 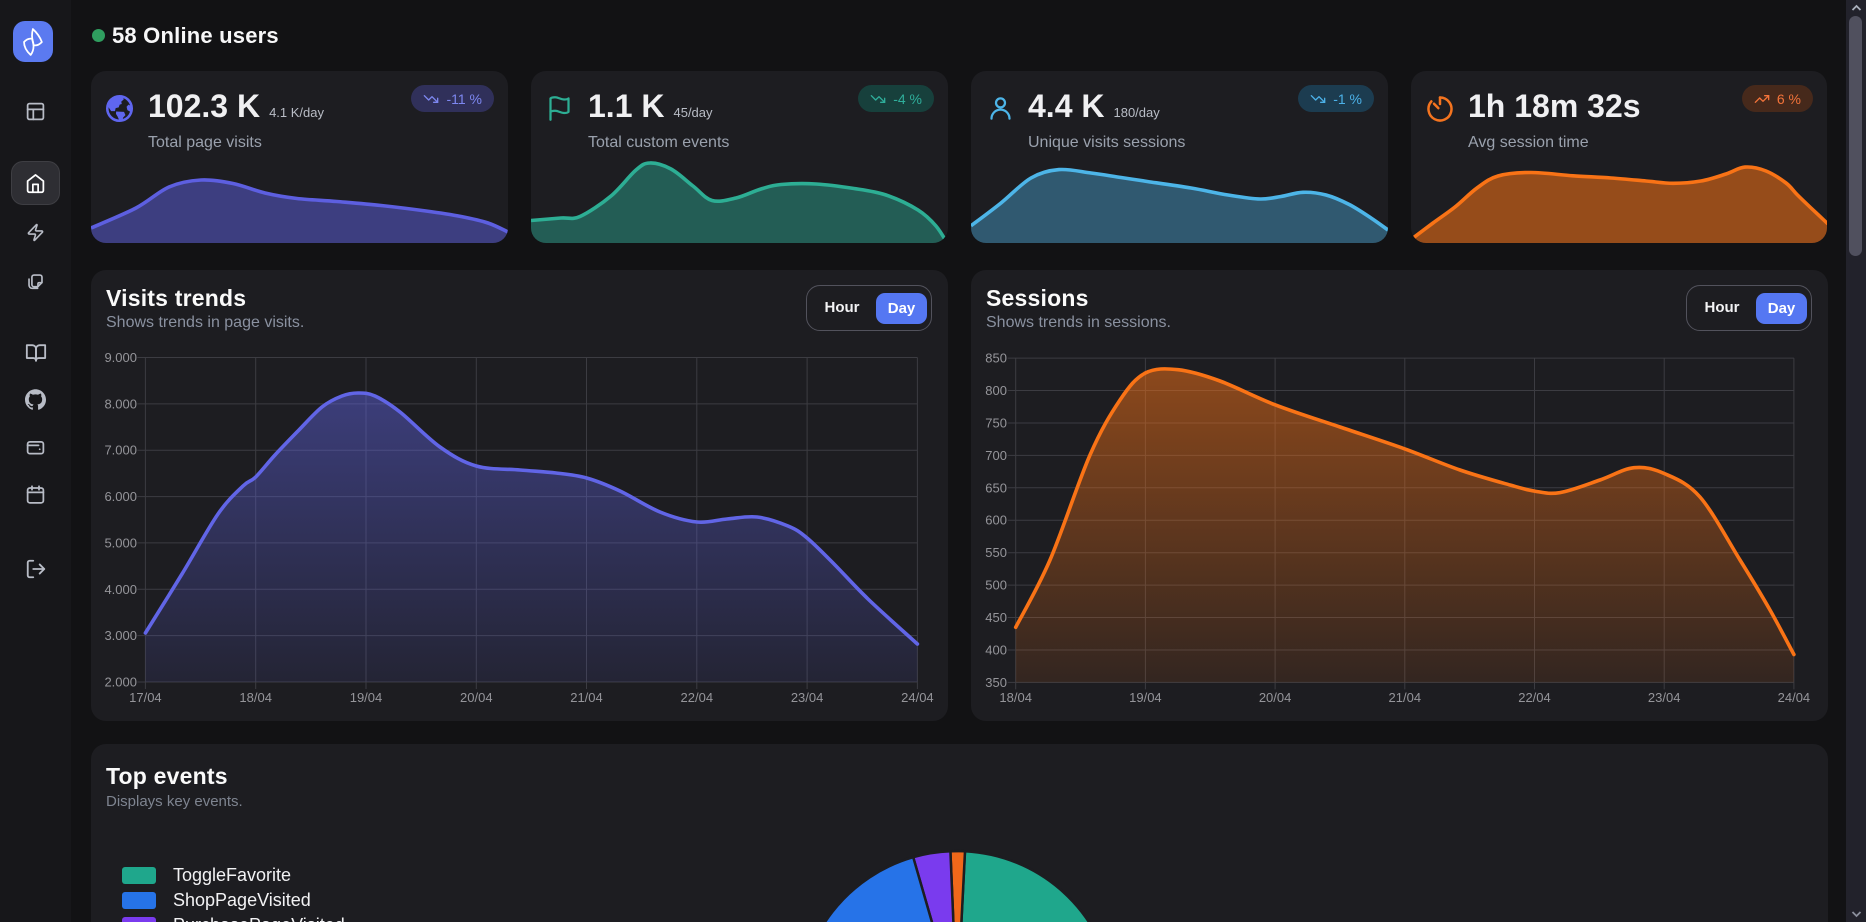 I want to click on svg-text: 7.000, so click(x=120, y=450).